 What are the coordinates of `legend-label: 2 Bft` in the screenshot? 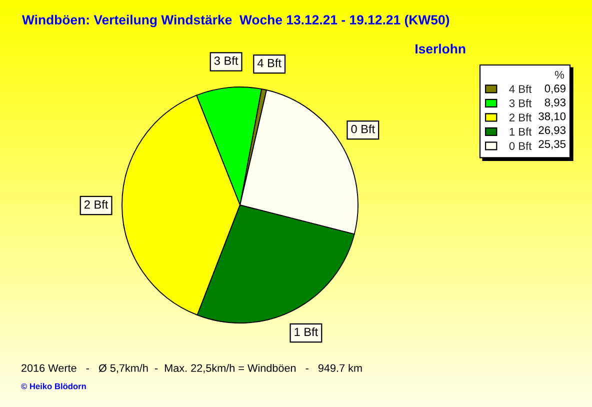 It's located at (520, 117).